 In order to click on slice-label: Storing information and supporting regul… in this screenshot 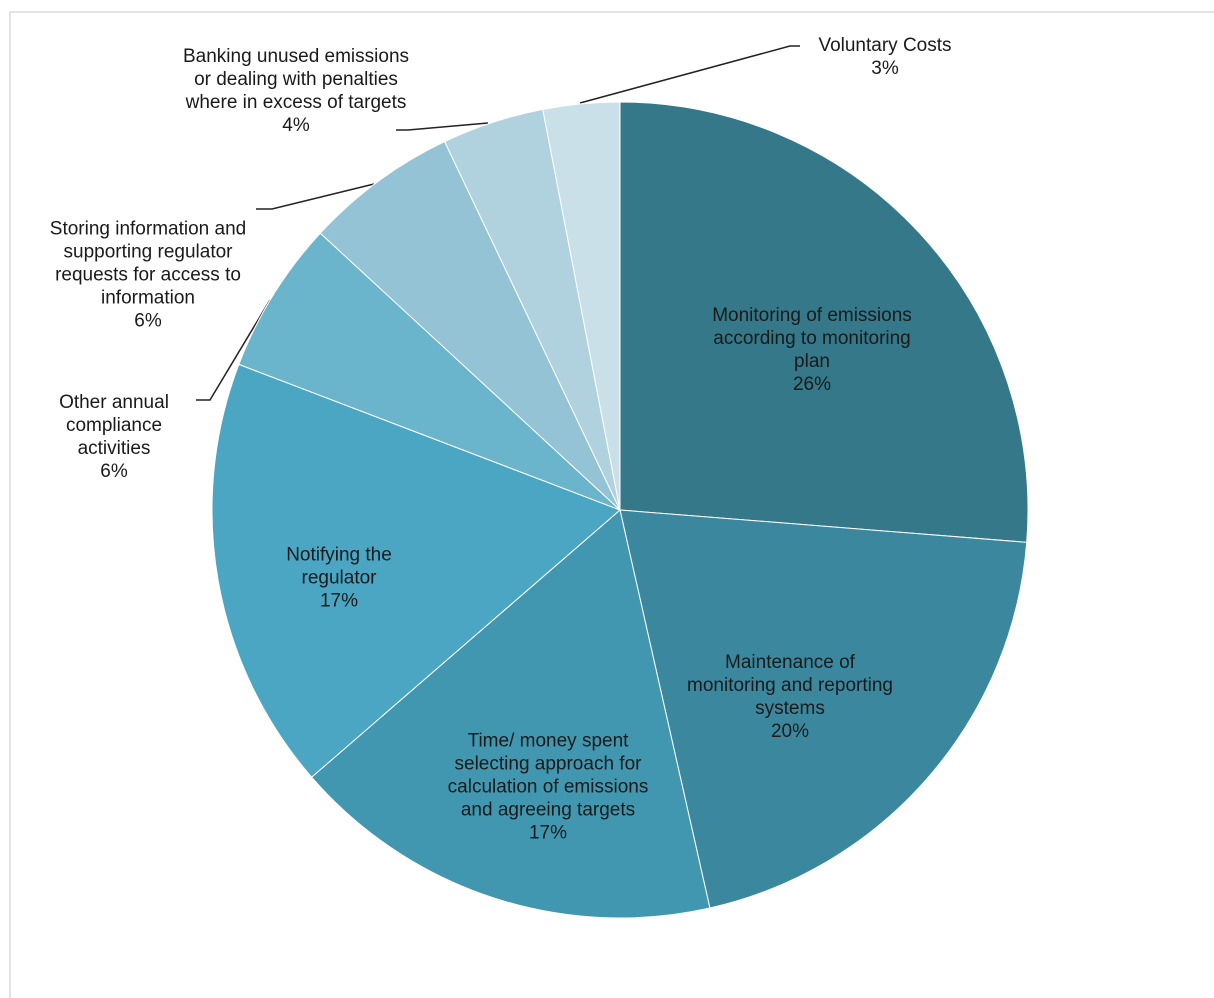, I will do `click(148, 275)`.